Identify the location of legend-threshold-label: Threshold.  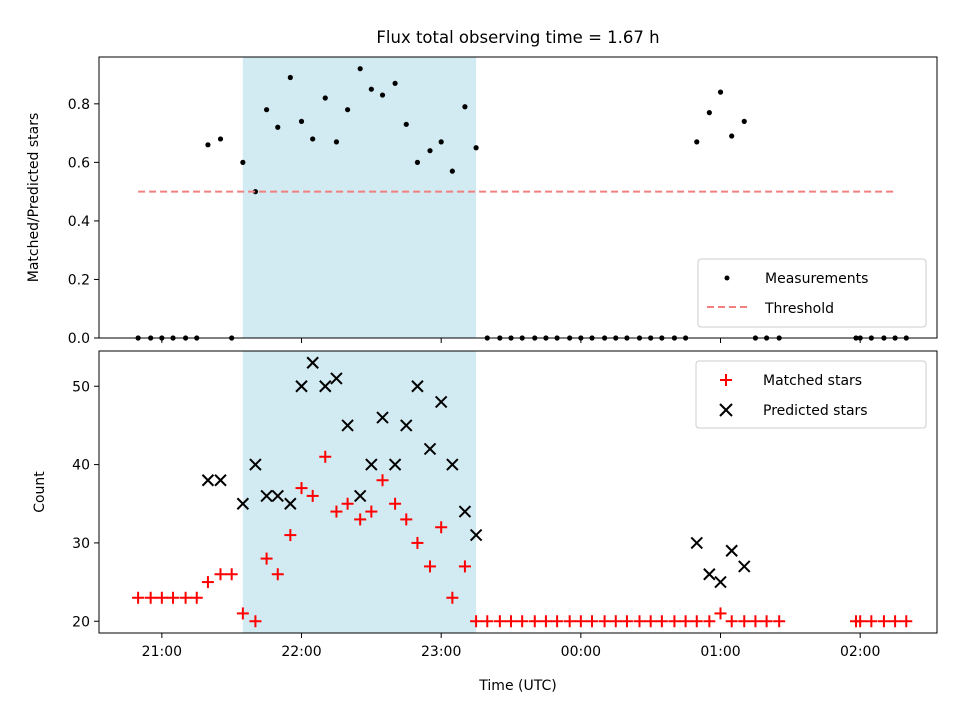
(799, 309).